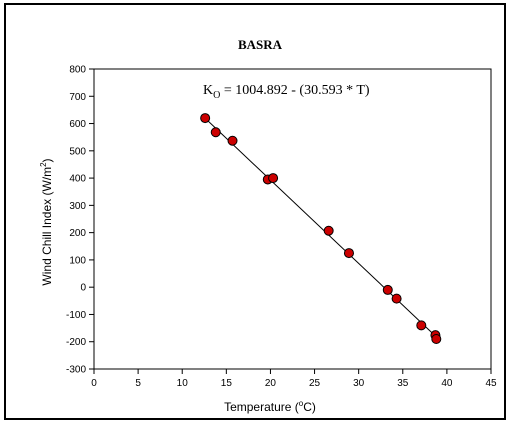 This screenshot has width=512, height=424. Describe the element at coordinates (271, 383) in the screenshot. I see `x-tick-label: 20` at that location.